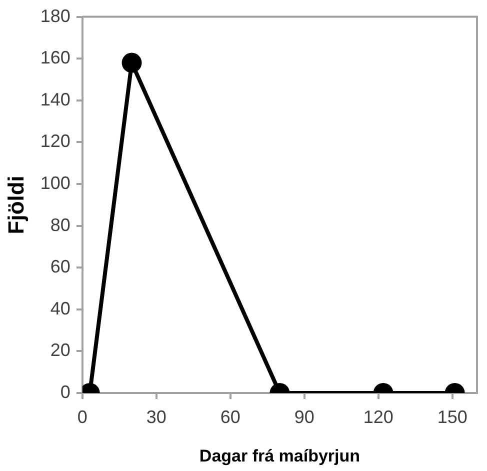 This screenshot has height=471, width=487. Describe the element at coordinates (304, 416) in the screenshot. I see `x-tick-label: 90` at that location.